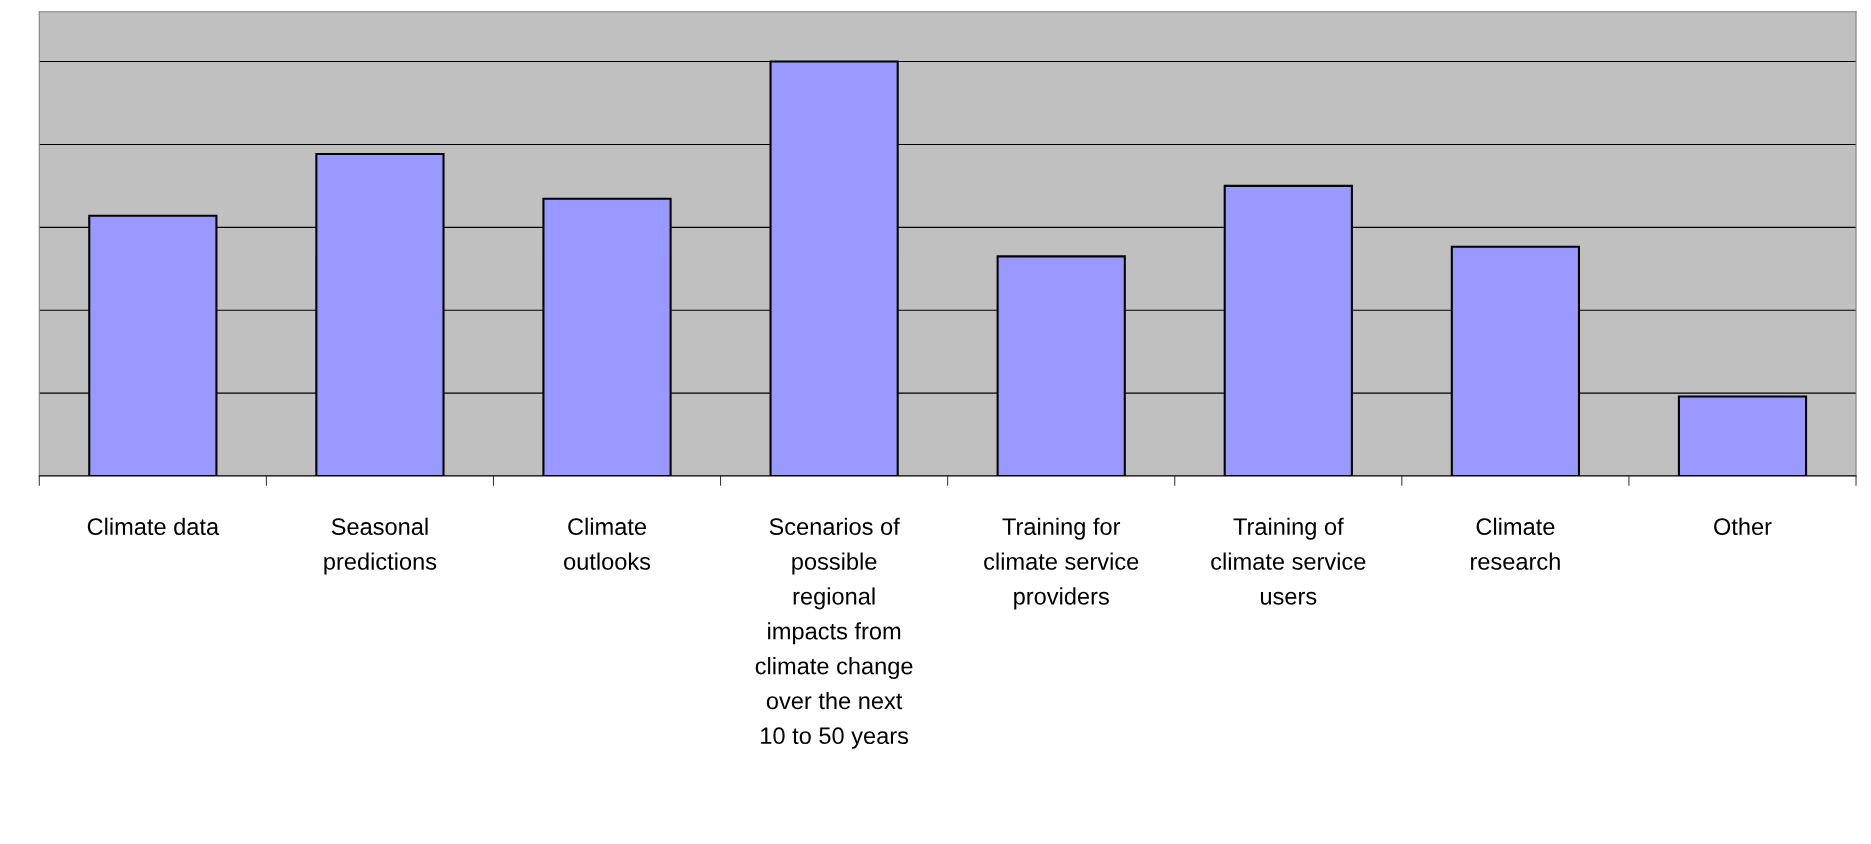 The width and height of the screenshot is (1871, 844). What do you see at coordinates (1061, 563) in the screenshot?
I see `x-tick-label: Training for climate service providers` at bounding box center [1061, 563].